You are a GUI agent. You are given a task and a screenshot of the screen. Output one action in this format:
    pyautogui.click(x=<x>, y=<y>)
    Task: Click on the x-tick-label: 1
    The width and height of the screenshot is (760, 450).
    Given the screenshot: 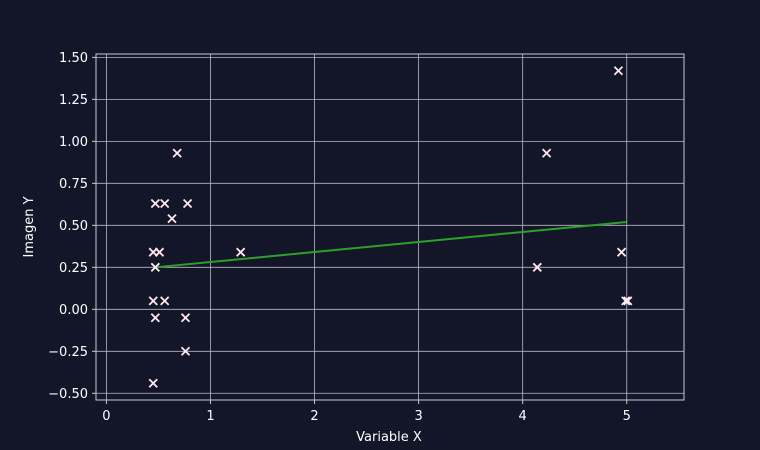 What is the action you would take?
    pyautogui.click(x=210, y=416)
    